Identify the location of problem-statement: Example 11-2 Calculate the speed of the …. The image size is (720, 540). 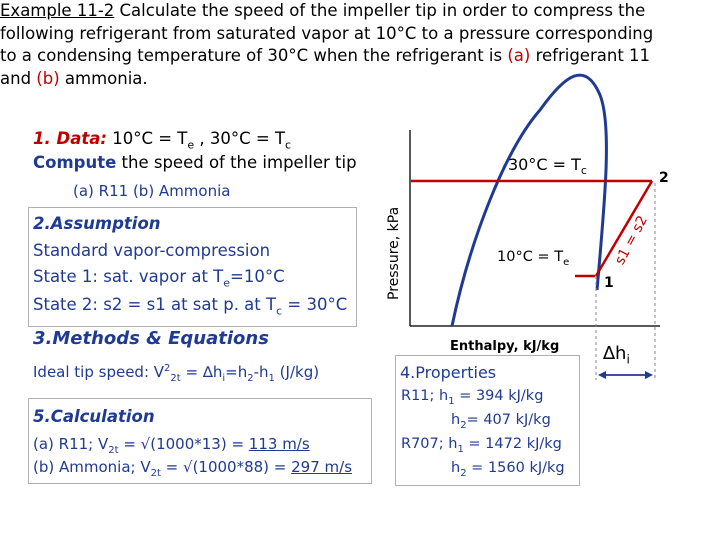
(327, 44).